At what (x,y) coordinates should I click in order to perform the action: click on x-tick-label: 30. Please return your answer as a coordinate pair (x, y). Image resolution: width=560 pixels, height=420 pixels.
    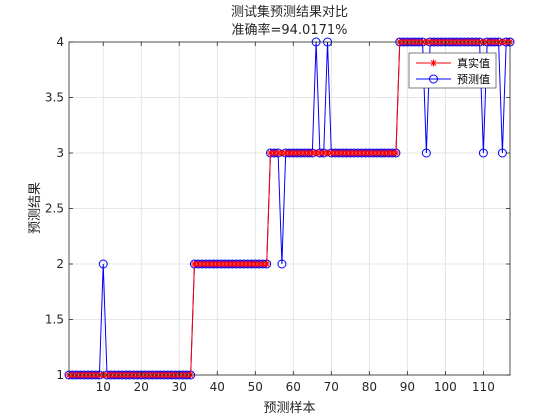
    Looking at the image, I should click on (179, 387).